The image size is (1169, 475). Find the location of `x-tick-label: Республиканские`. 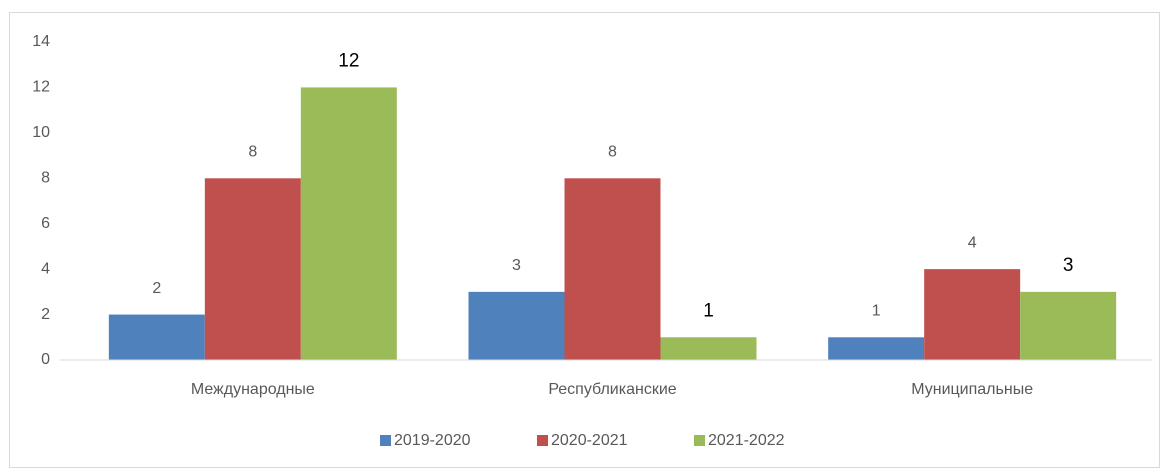

x-tick-label: Республиканские is located at coordinates (612, 389).